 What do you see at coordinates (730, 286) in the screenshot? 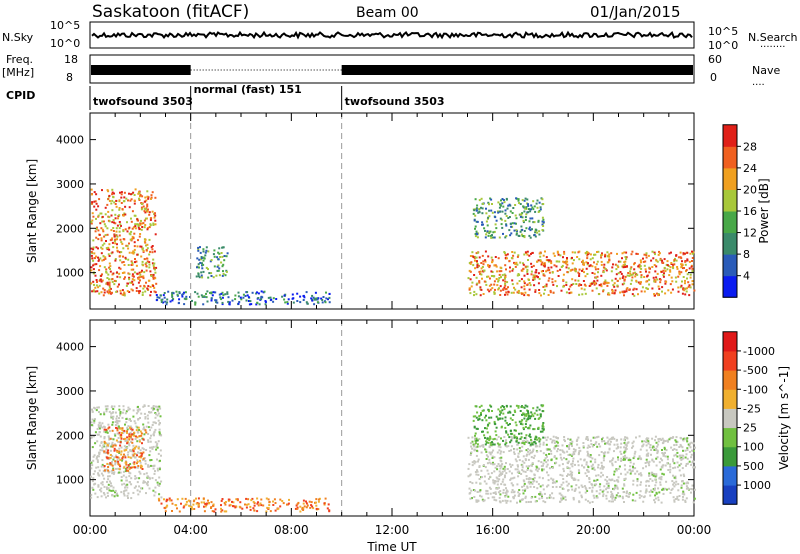
I see `colorbar-band` at bounding box center [730, 286].